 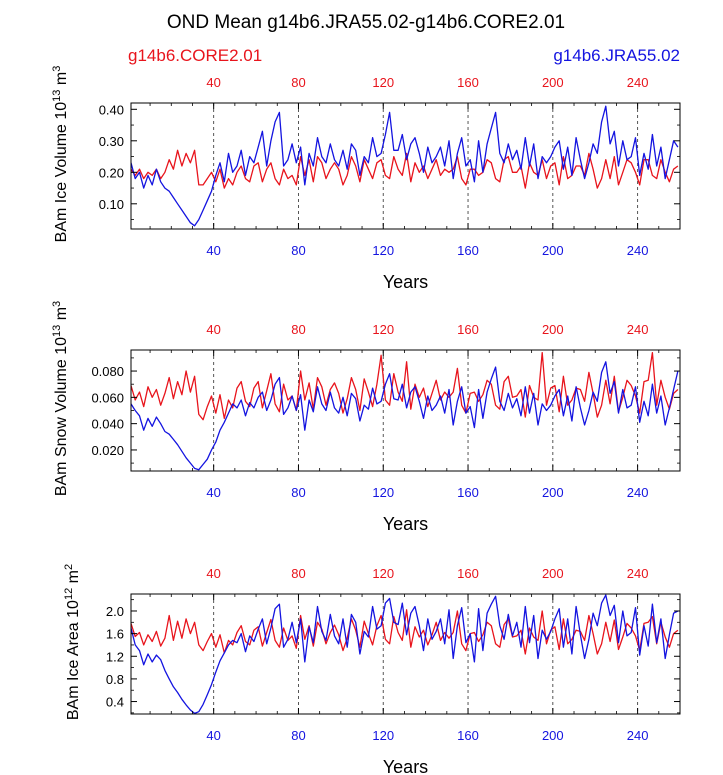 What do you see at coordinates (107, 424) in the screenshot?
I see `y-tick-label: 0.040` at bounding box center [107, 424].